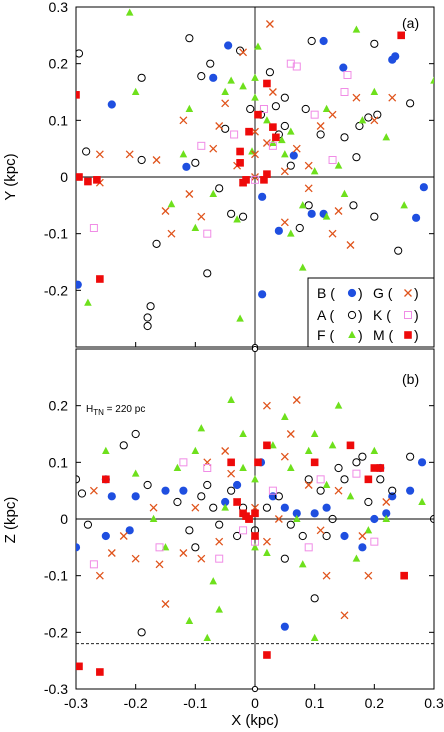 This screenshot has width=444, height=732. What do you see at coordinates (56, 632) in the screenshot?
I see `ytick-label-b-4: -0.2` at bounding box center [56, 632].